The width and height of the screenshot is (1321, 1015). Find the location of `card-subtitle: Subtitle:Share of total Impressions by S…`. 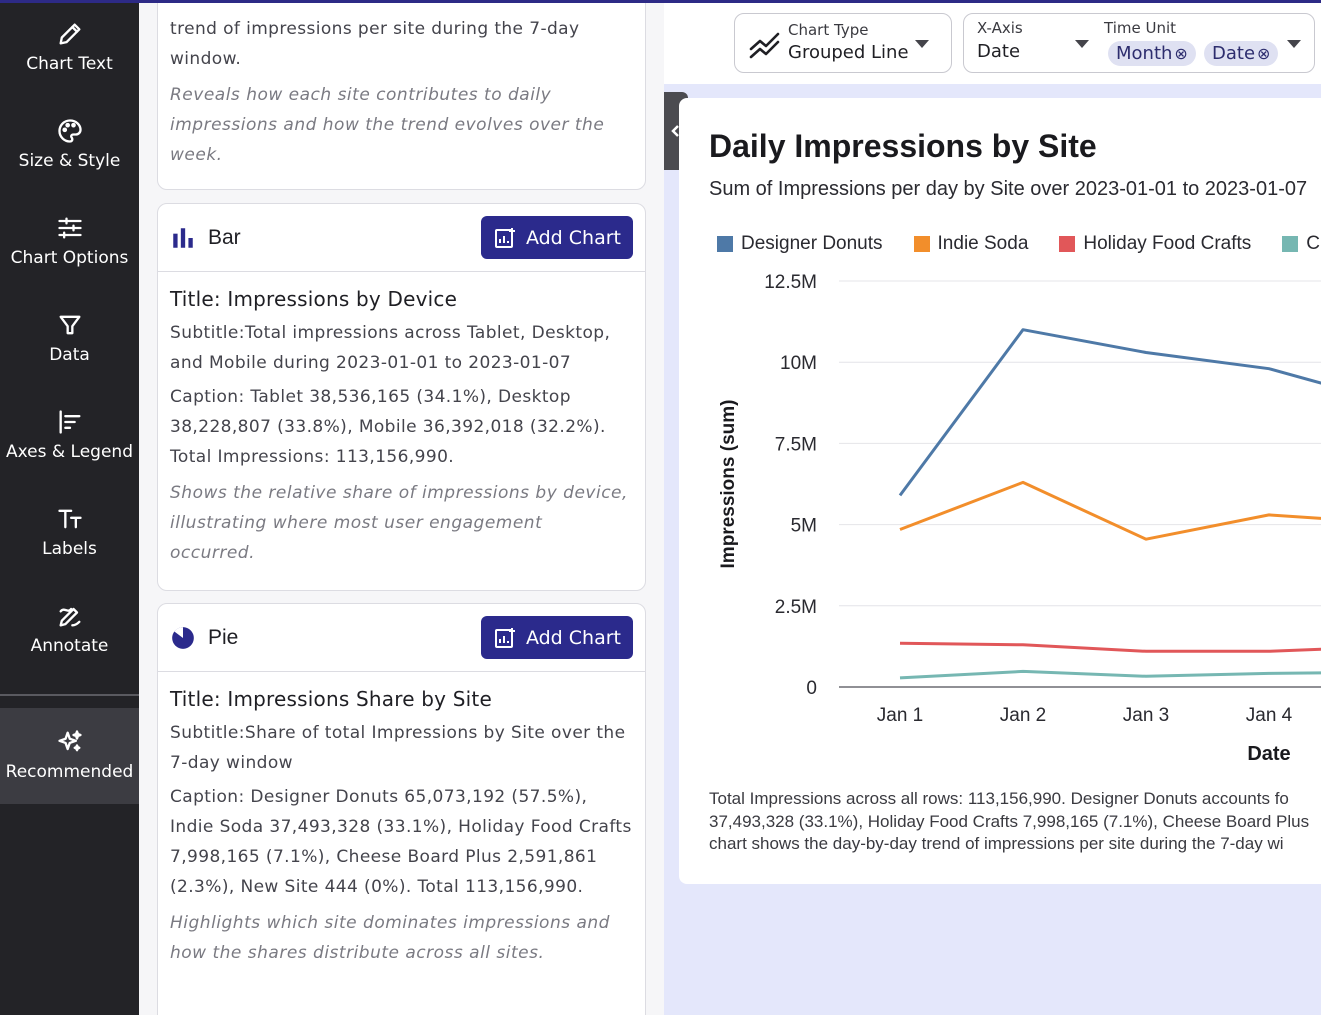

card-subtitle: Subtitle:Share of total Impressions by S… is located at coordinates (398, 748).